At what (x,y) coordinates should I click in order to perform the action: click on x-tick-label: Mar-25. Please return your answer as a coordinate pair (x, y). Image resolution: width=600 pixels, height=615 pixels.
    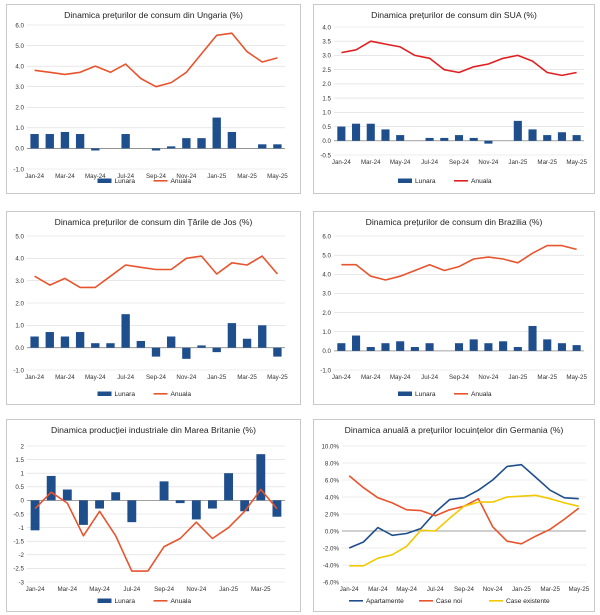
    Looking at the image, I should click on (547, 377).